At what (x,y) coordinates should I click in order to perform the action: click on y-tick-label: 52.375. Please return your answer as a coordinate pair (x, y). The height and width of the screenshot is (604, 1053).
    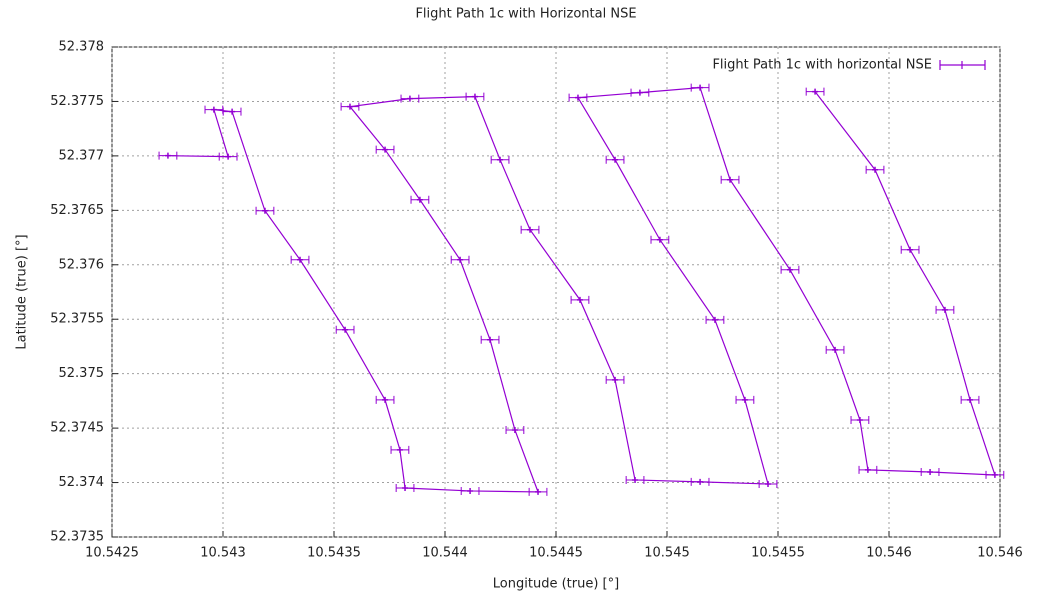
    Looking at the image, I should click on (82, 373).